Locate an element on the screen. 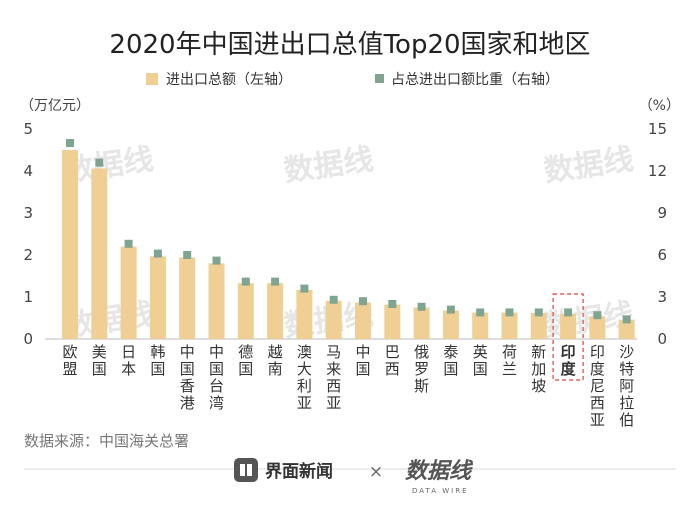 The image size is (700, 507). left-tick-label: 4 is located at coordinates (28, 171).